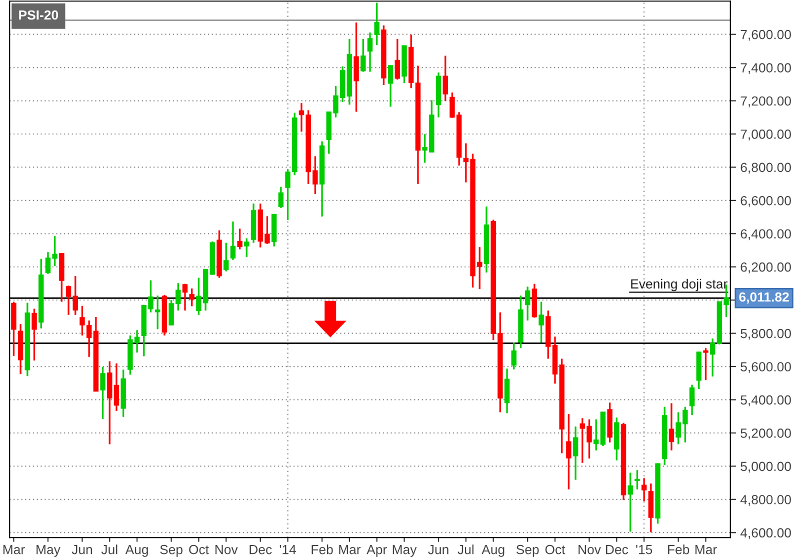 This screenshot has height=560, width=800. What do you see at coordinates (38, 15) in the screenshot?
I see `text: PSI-20` at bounding box center [38, 15].